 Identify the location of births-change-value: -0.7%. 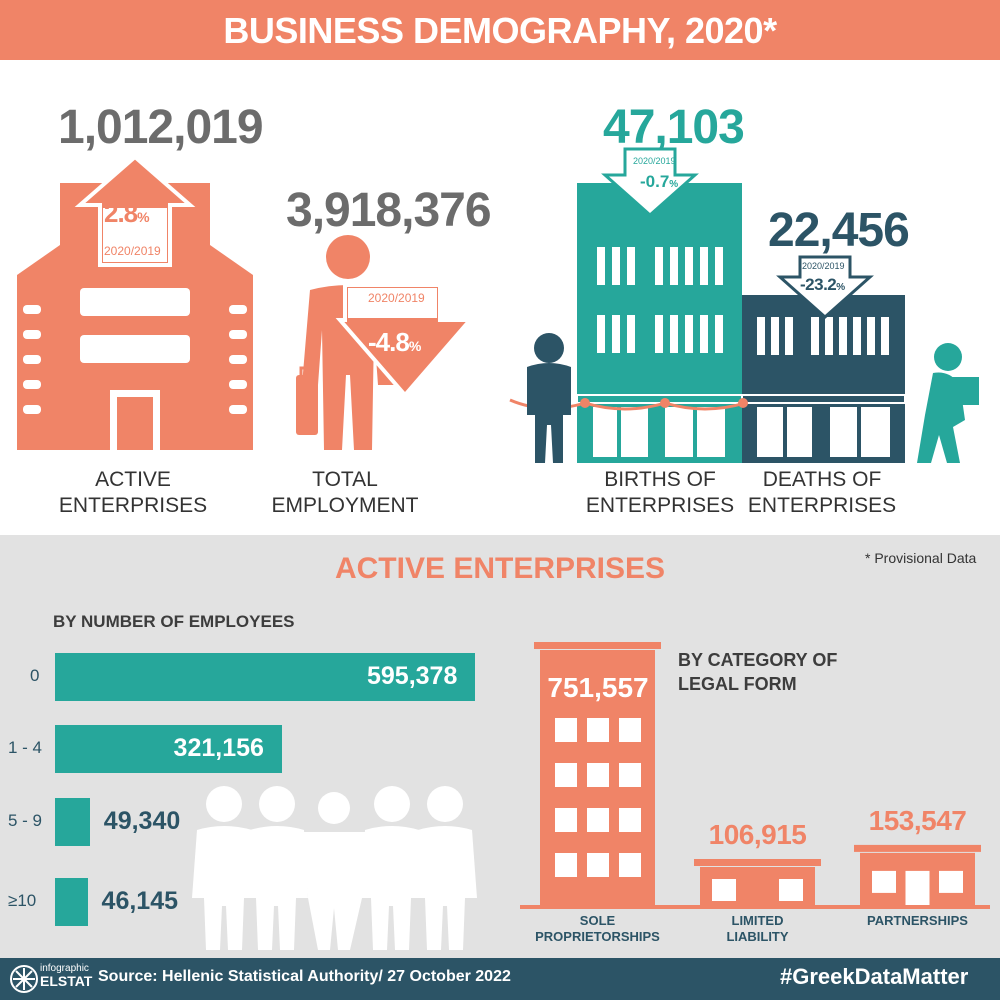
(659, 181).